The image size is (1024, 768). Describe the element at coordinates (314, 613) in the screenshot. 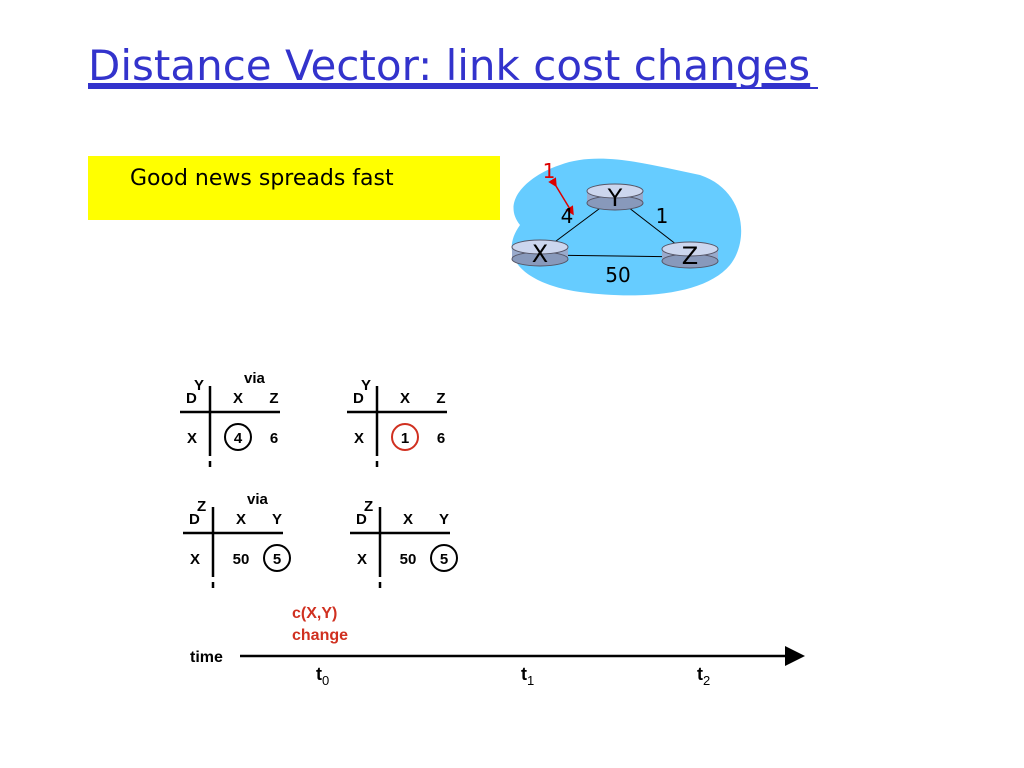

I see `event-label: c(X,Y)` at that location.